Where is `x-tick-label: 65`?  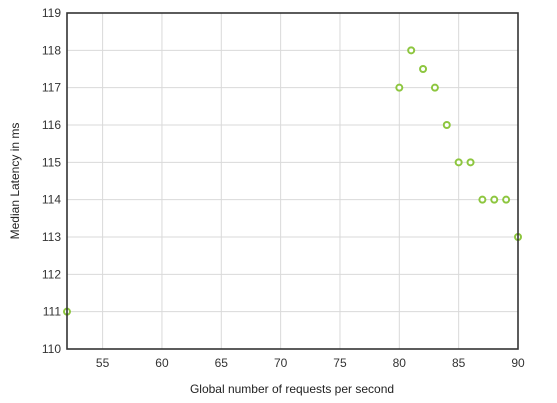
x-tick-label: 65 is located at coordinates (222, 363).